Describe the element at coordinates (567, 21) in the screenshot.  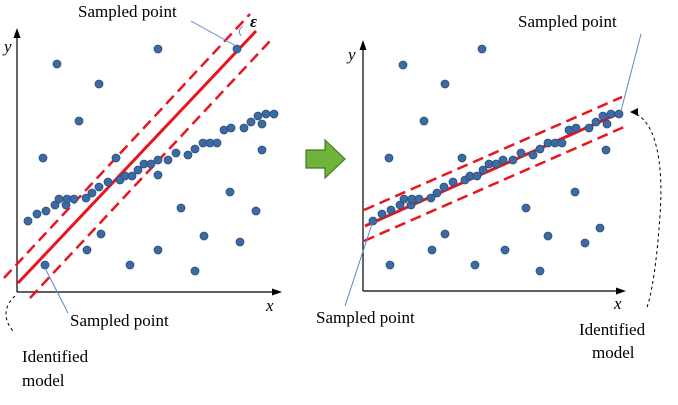
I see `right-sampled-point-top-label: Sampled point` at that location.